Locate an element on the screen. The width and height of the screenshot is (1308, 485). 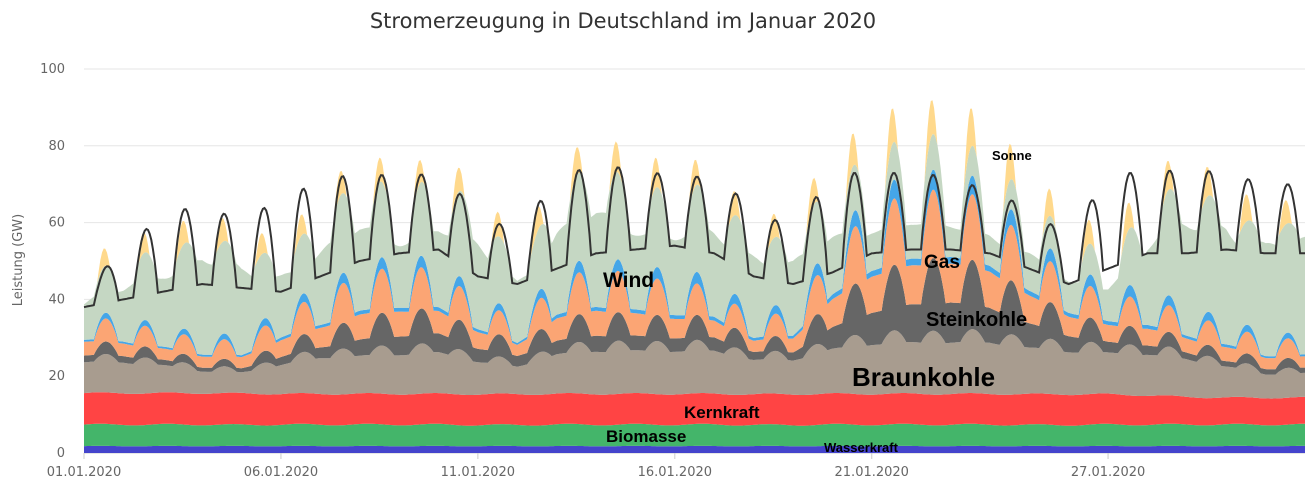
y-axis-label: Leistung (GW) is located at coordinates (18, 260).